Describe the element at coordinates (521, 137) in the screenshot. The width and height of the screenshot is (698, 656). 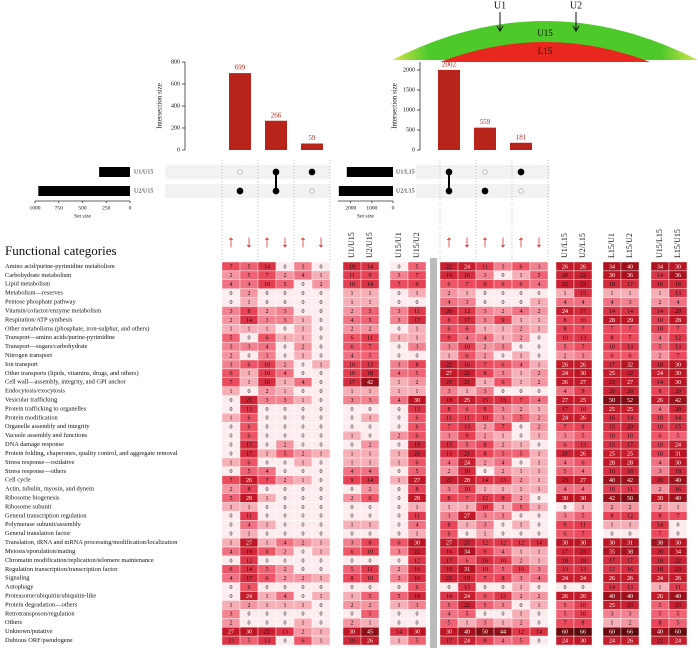
I see `value-label: 181` at that location.